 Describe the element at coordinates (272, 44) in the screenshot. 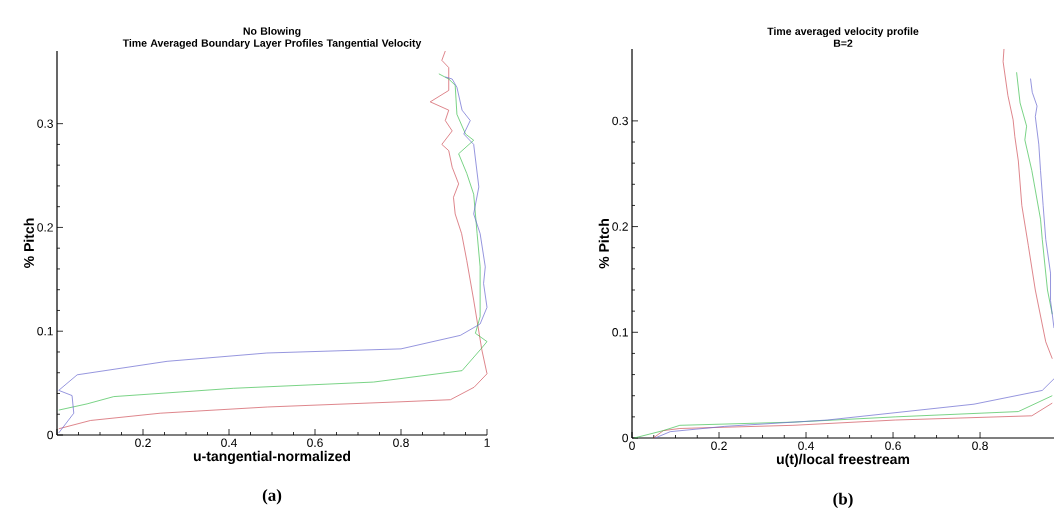

I see `chart-subtitle: Time Averaged Boundary Layer Profiles Tangential Velocity` at that location.